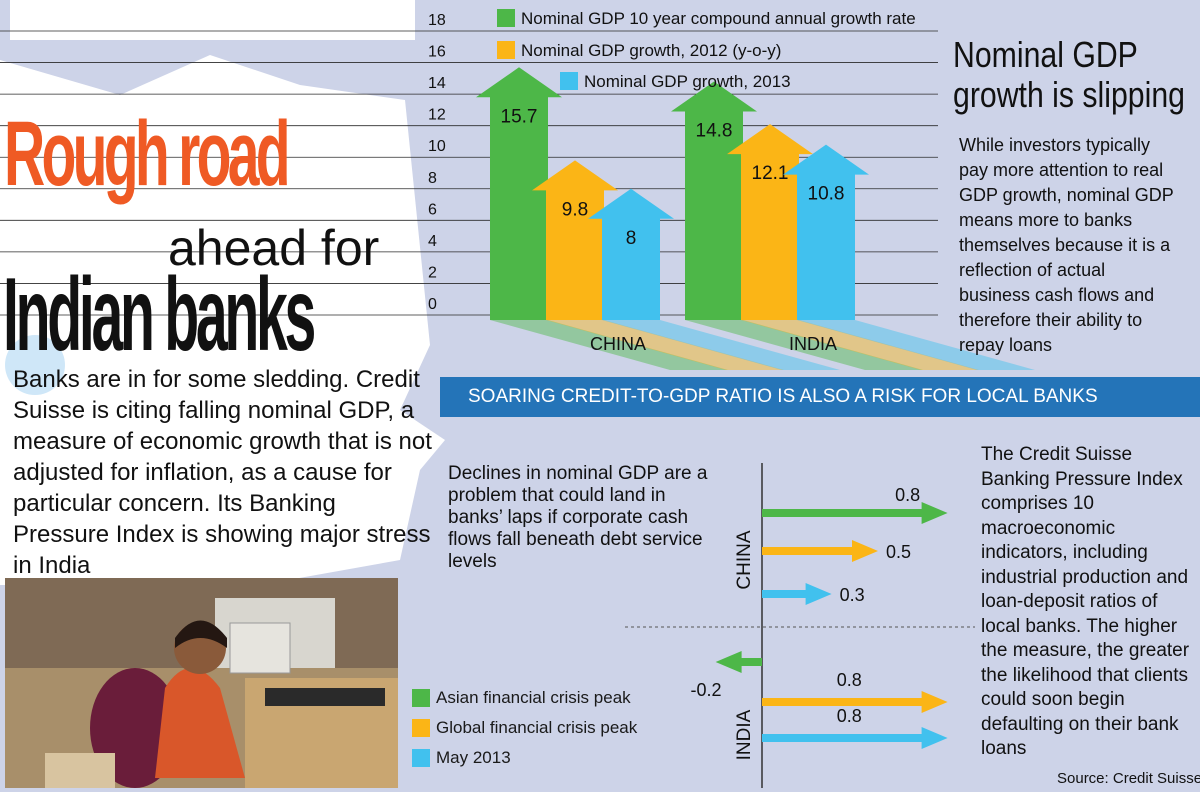 The width and height of the screenshot is (1200, 792). I want to click on headline-line-1: Rough road, so click(147, 154).